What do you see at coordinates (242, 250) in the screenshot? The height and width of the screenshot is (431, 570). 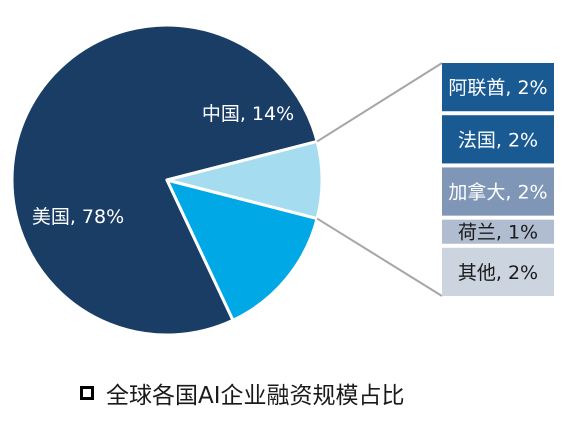 I see `pie-slice-中国` at bounding box center [242, 250].